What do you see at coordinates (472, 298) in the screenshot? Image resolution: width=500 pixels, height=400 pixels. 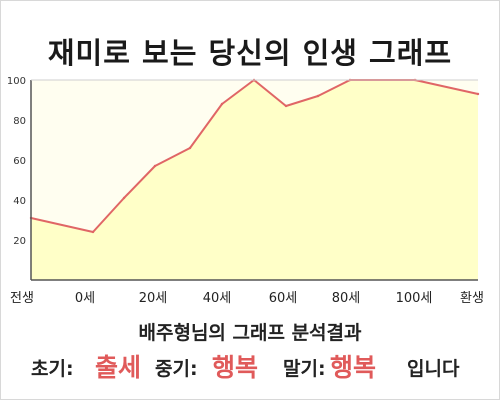 I see `x-tick-label-7: 환생` at bounding box center [472, 298].